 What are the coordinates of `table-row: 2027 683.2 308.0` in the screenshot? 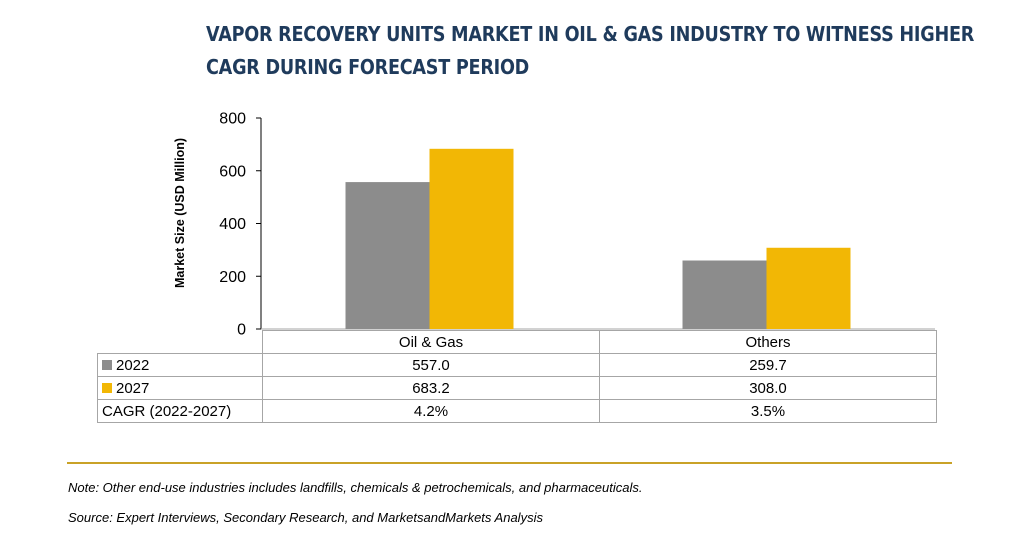 It's located at (517, 388).